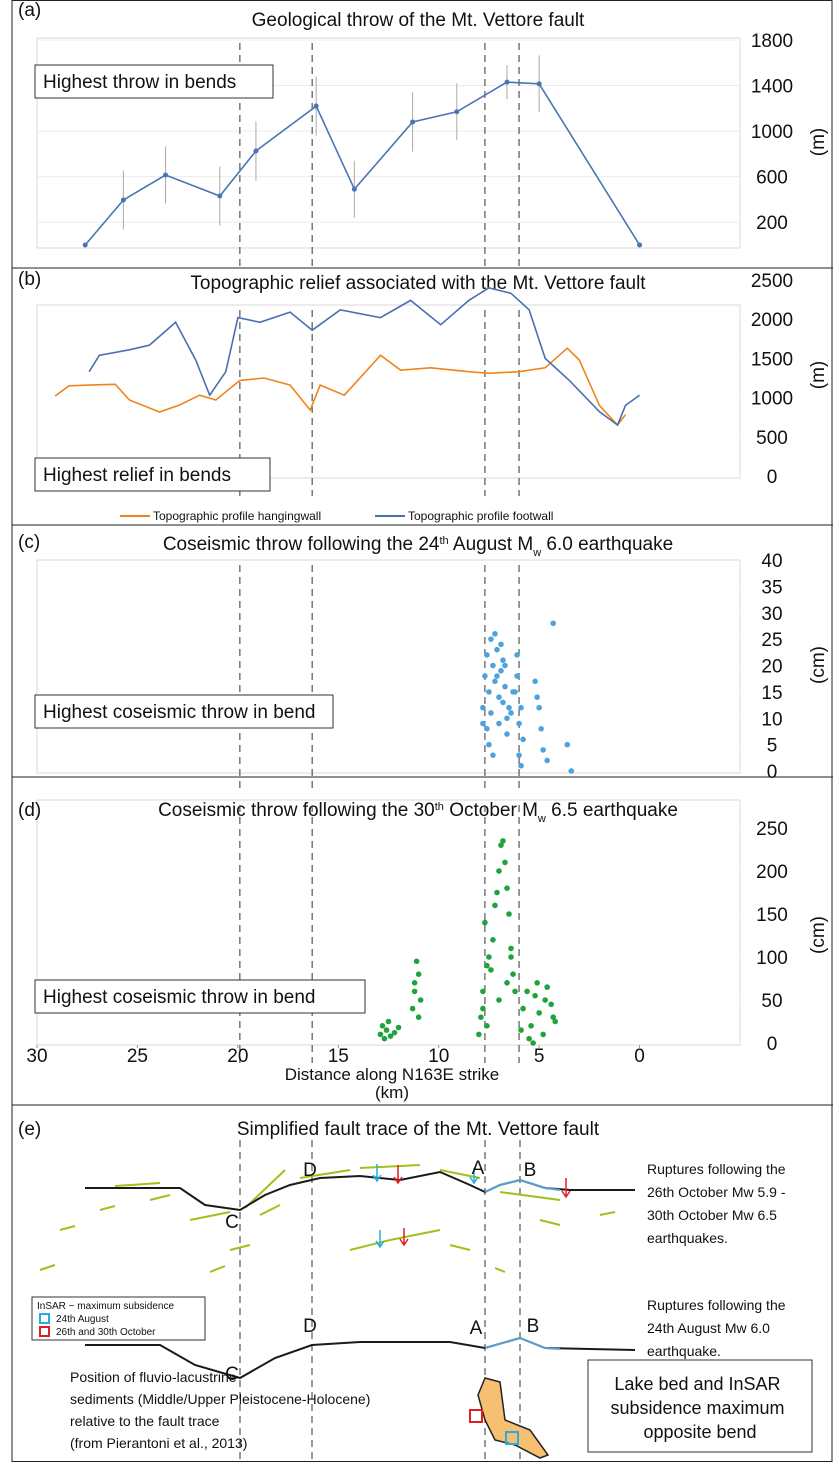 The width and height of the screenshot is (833, 1462). What do you see at coordinates (29, 279) in the screenshot?
I see `panel-label: (b)` at bounding box center [29, 279].